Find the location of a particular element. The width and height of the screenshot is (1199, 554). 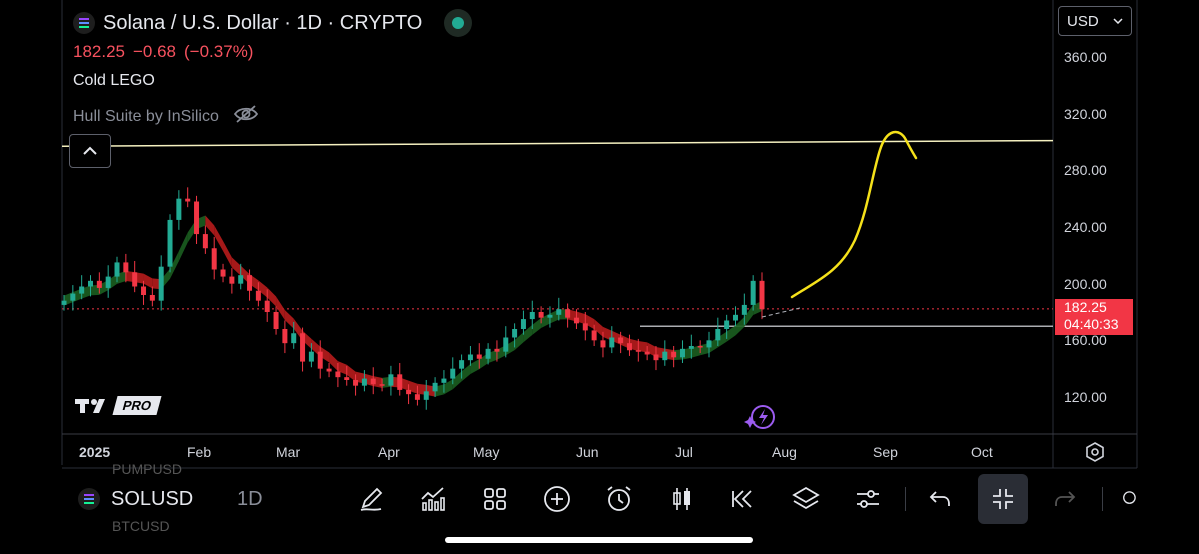

symbol-selector: SOLUSD is located at coordinates (152, 499).